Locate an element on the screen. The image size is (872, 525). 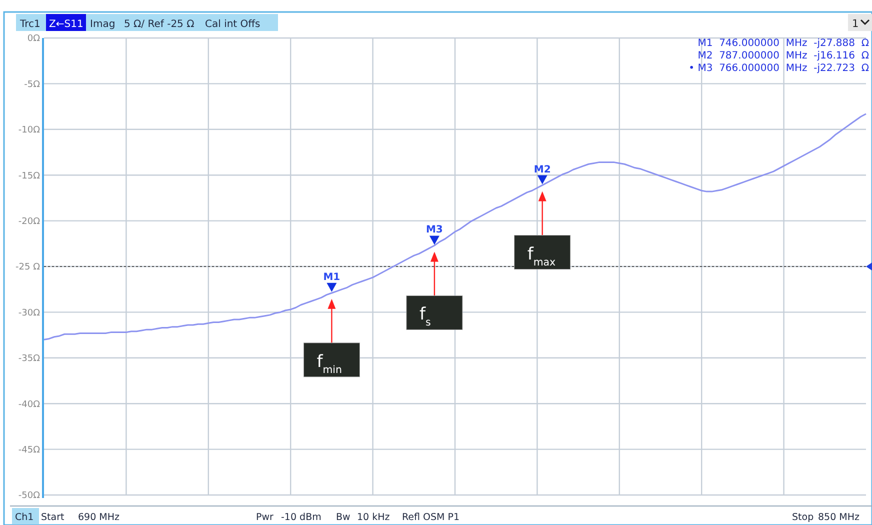
text: Ch1 is located at coordinates (24, 517).